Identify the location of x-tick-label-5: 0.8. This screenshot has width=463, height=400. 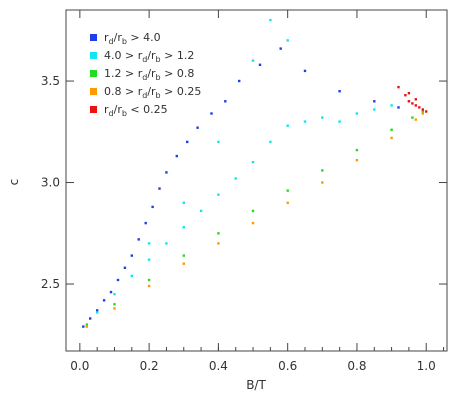
(356, 366).